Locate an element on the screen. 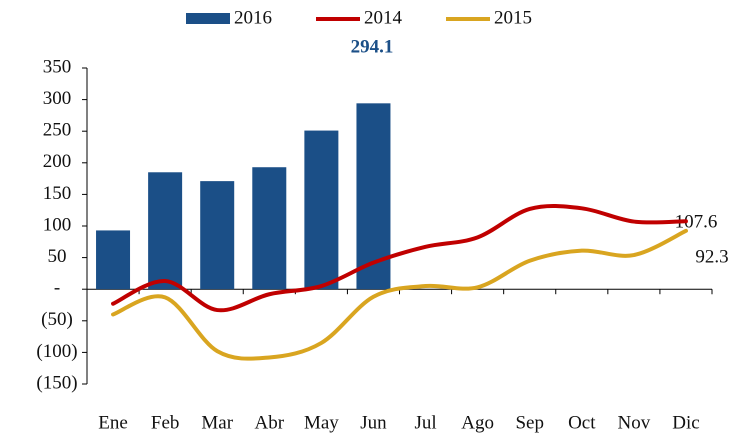  data-label: 294.1 is located at coordinates (372, 46).